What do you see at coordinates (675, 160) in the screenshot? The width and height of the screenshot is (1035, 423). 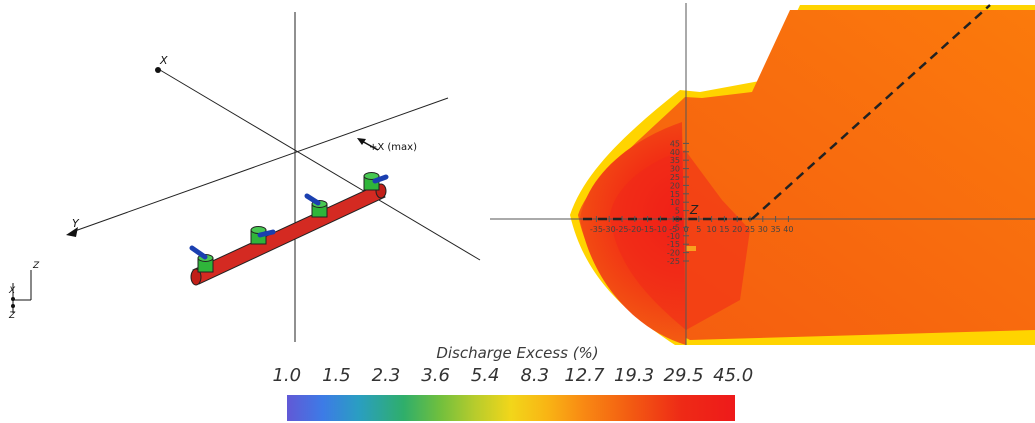 I see `y-tick-label: 35` at bounding box center [675, 160].